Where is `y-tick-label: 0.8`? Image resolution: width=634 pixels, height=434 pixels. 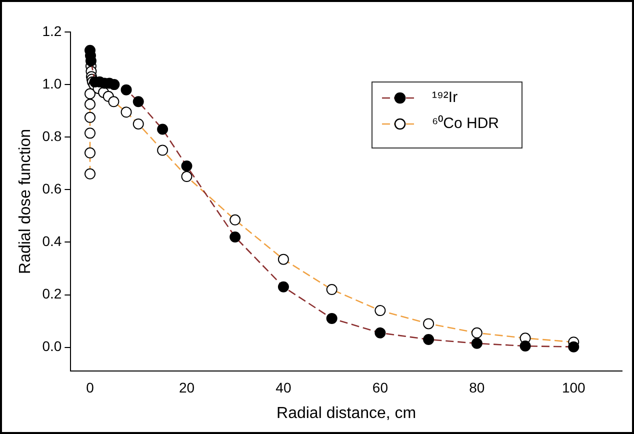 y-tick-label: 0.8 is located at coordinates (52, 136).